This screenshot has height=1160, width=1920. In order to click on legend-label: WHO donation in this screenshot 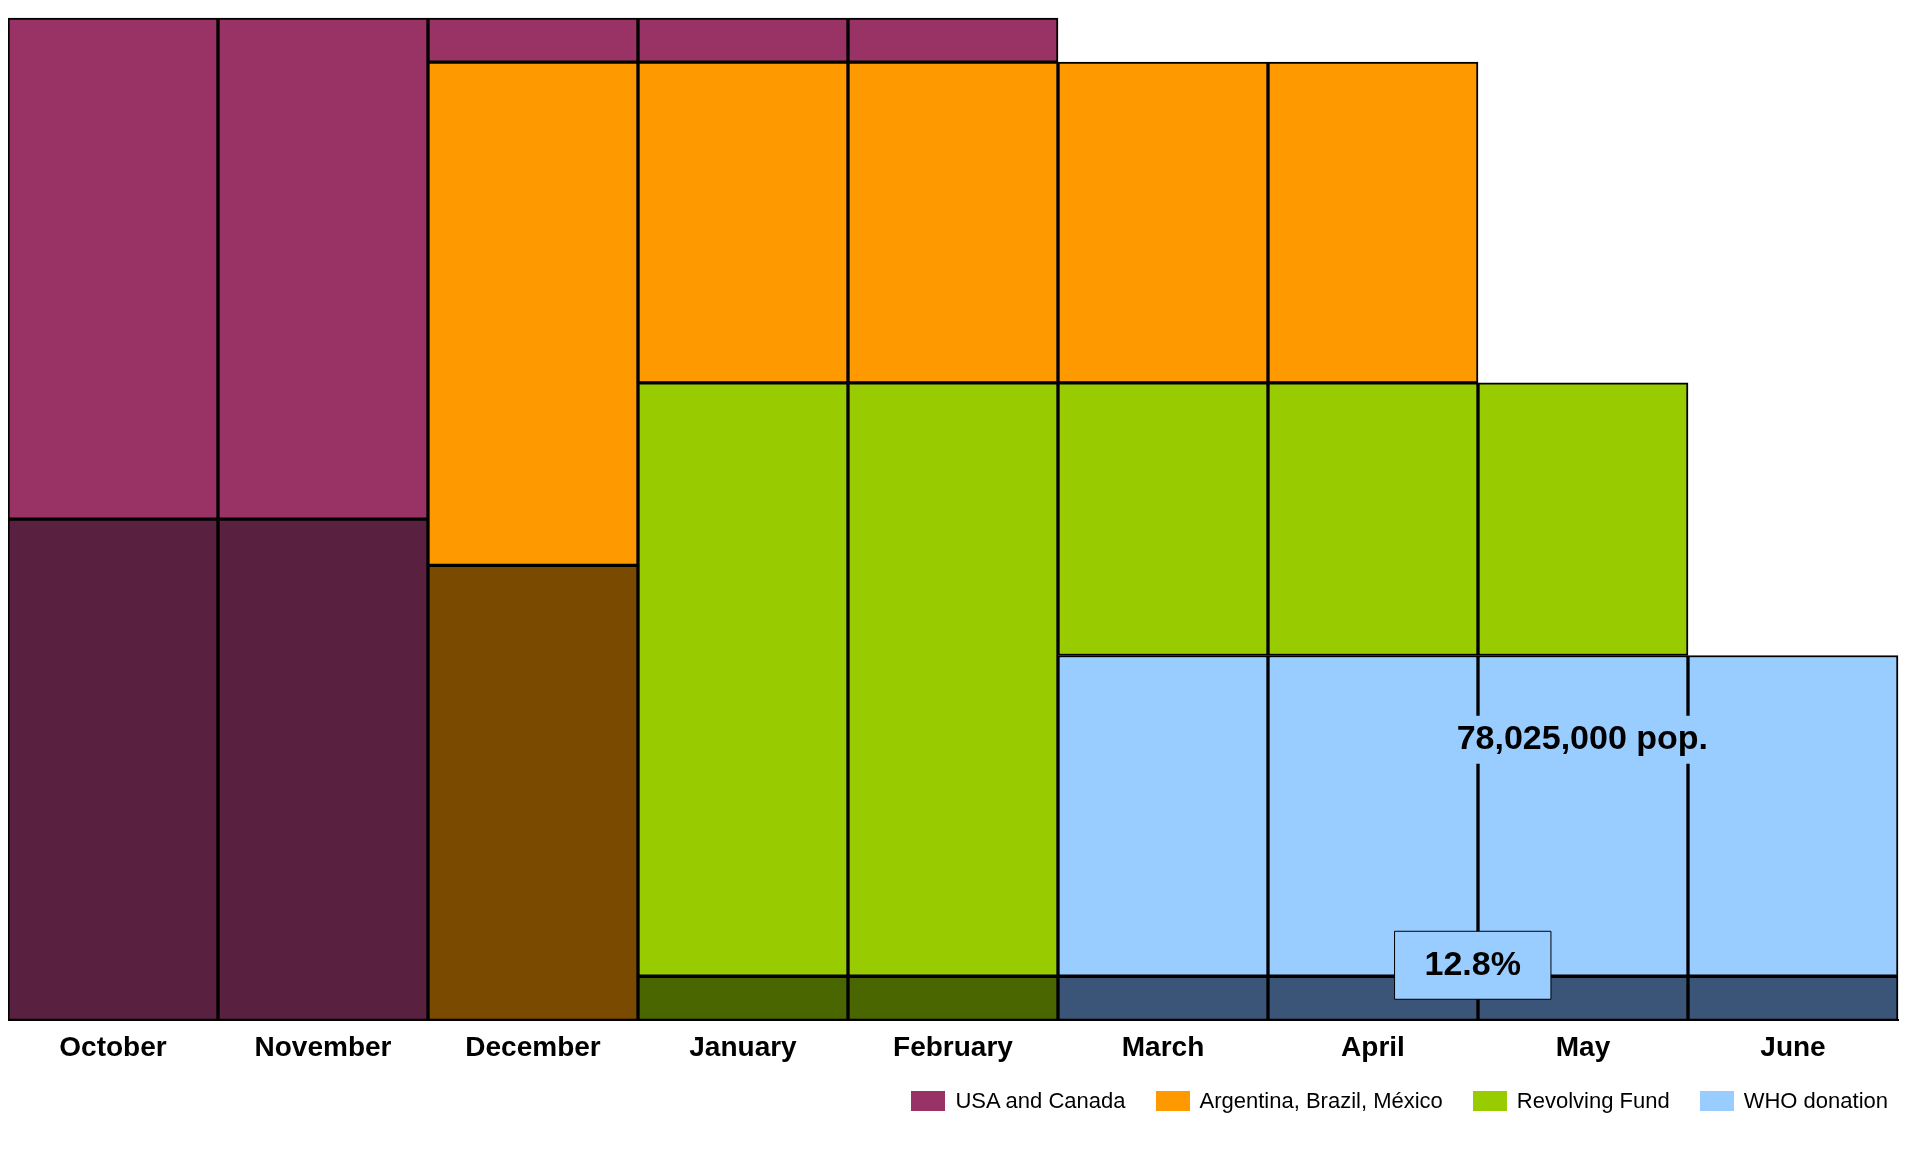, I will do `click(1815, 1101)`.